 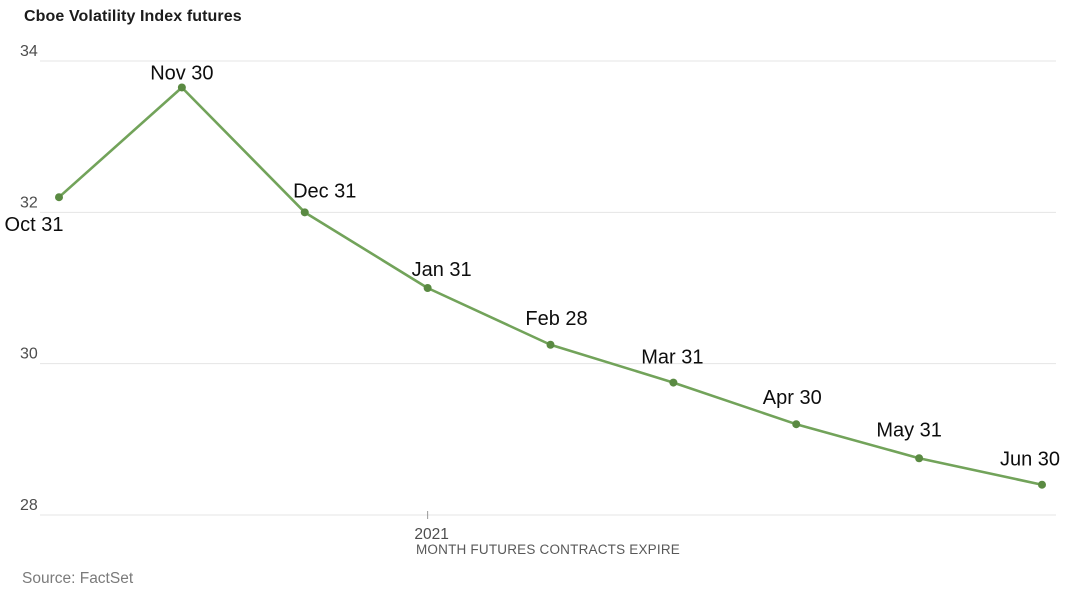 I want to click on point-label: Jun 30, so click(x=1030, y=460).